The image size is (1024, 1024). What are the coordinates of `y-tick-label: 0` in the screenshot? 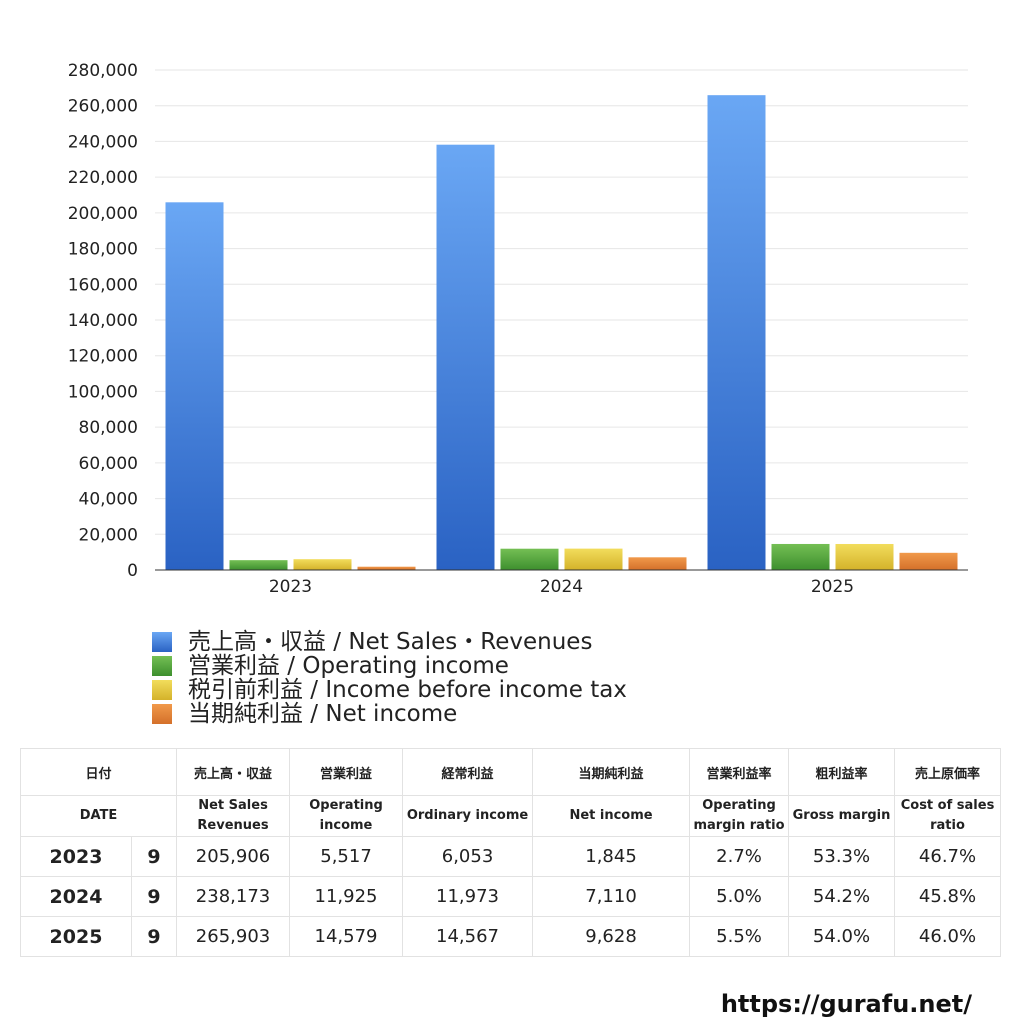 It's located at (132, 571).